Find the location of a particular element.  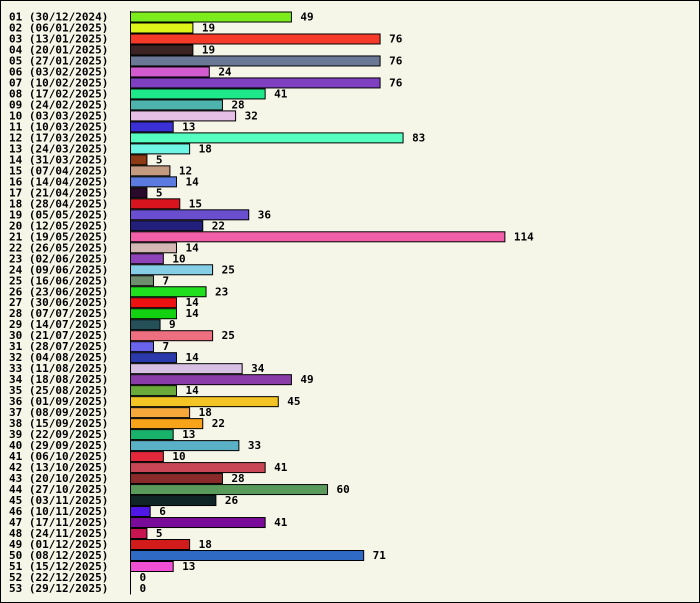

value-label: 49 is located at coordinates (306, 17).